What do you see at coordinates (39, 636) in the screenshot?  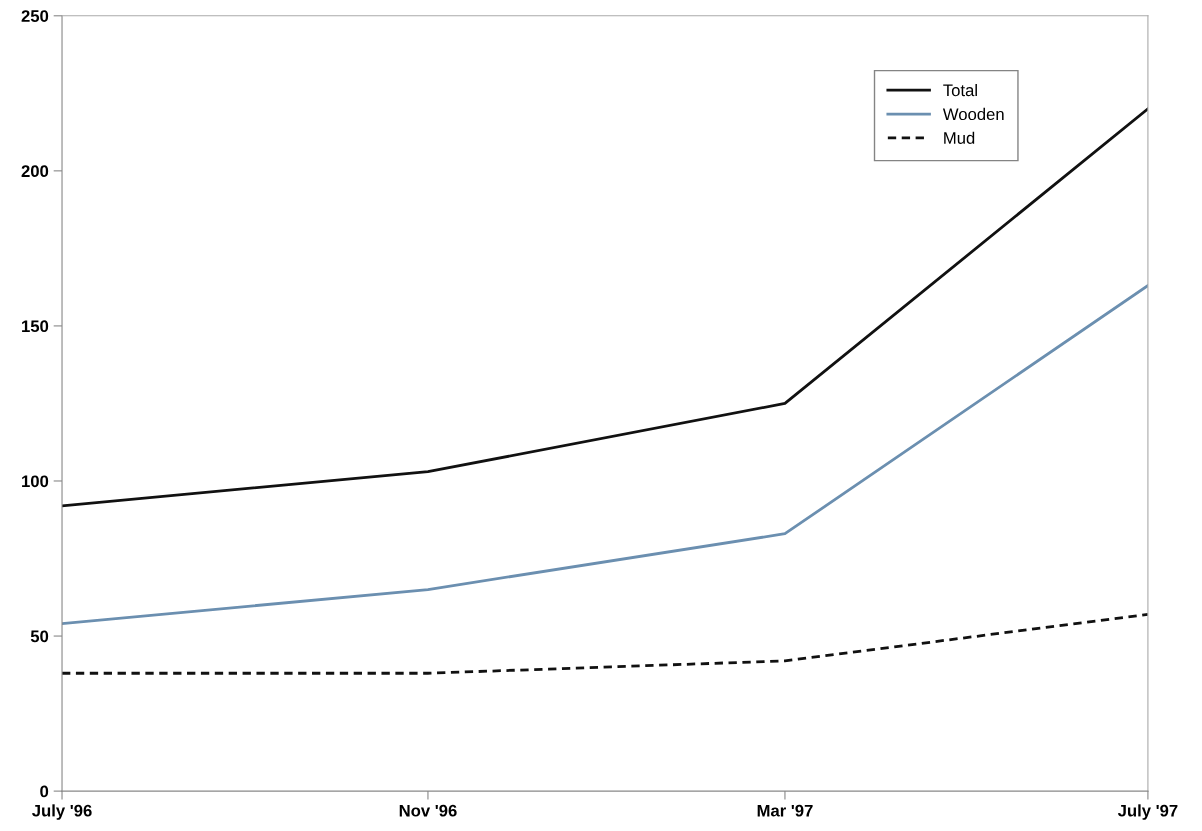 I see `y-tick-label: 50` at bounding box center [39, 636].